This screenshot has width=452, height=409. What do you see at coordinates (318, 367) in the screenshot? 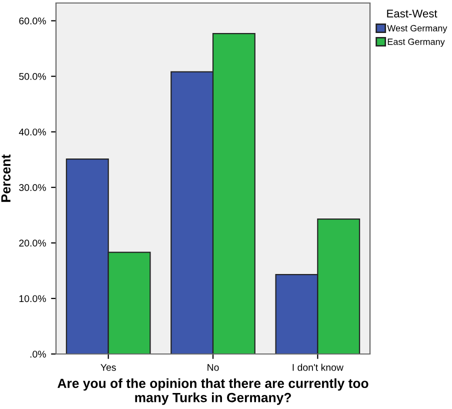
I see `x-tick-label: I don't know` at bounding box center [318, 367].